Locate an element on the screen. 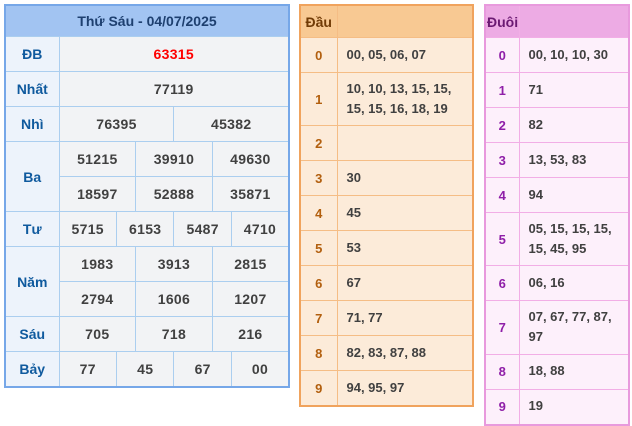 Image resolution: width=632 pixels, height=426 pixels. dau-values: 10, 10, 13, 15, 15, 15, 15, 16, 18, 19 is located at coordinates (405, 99).